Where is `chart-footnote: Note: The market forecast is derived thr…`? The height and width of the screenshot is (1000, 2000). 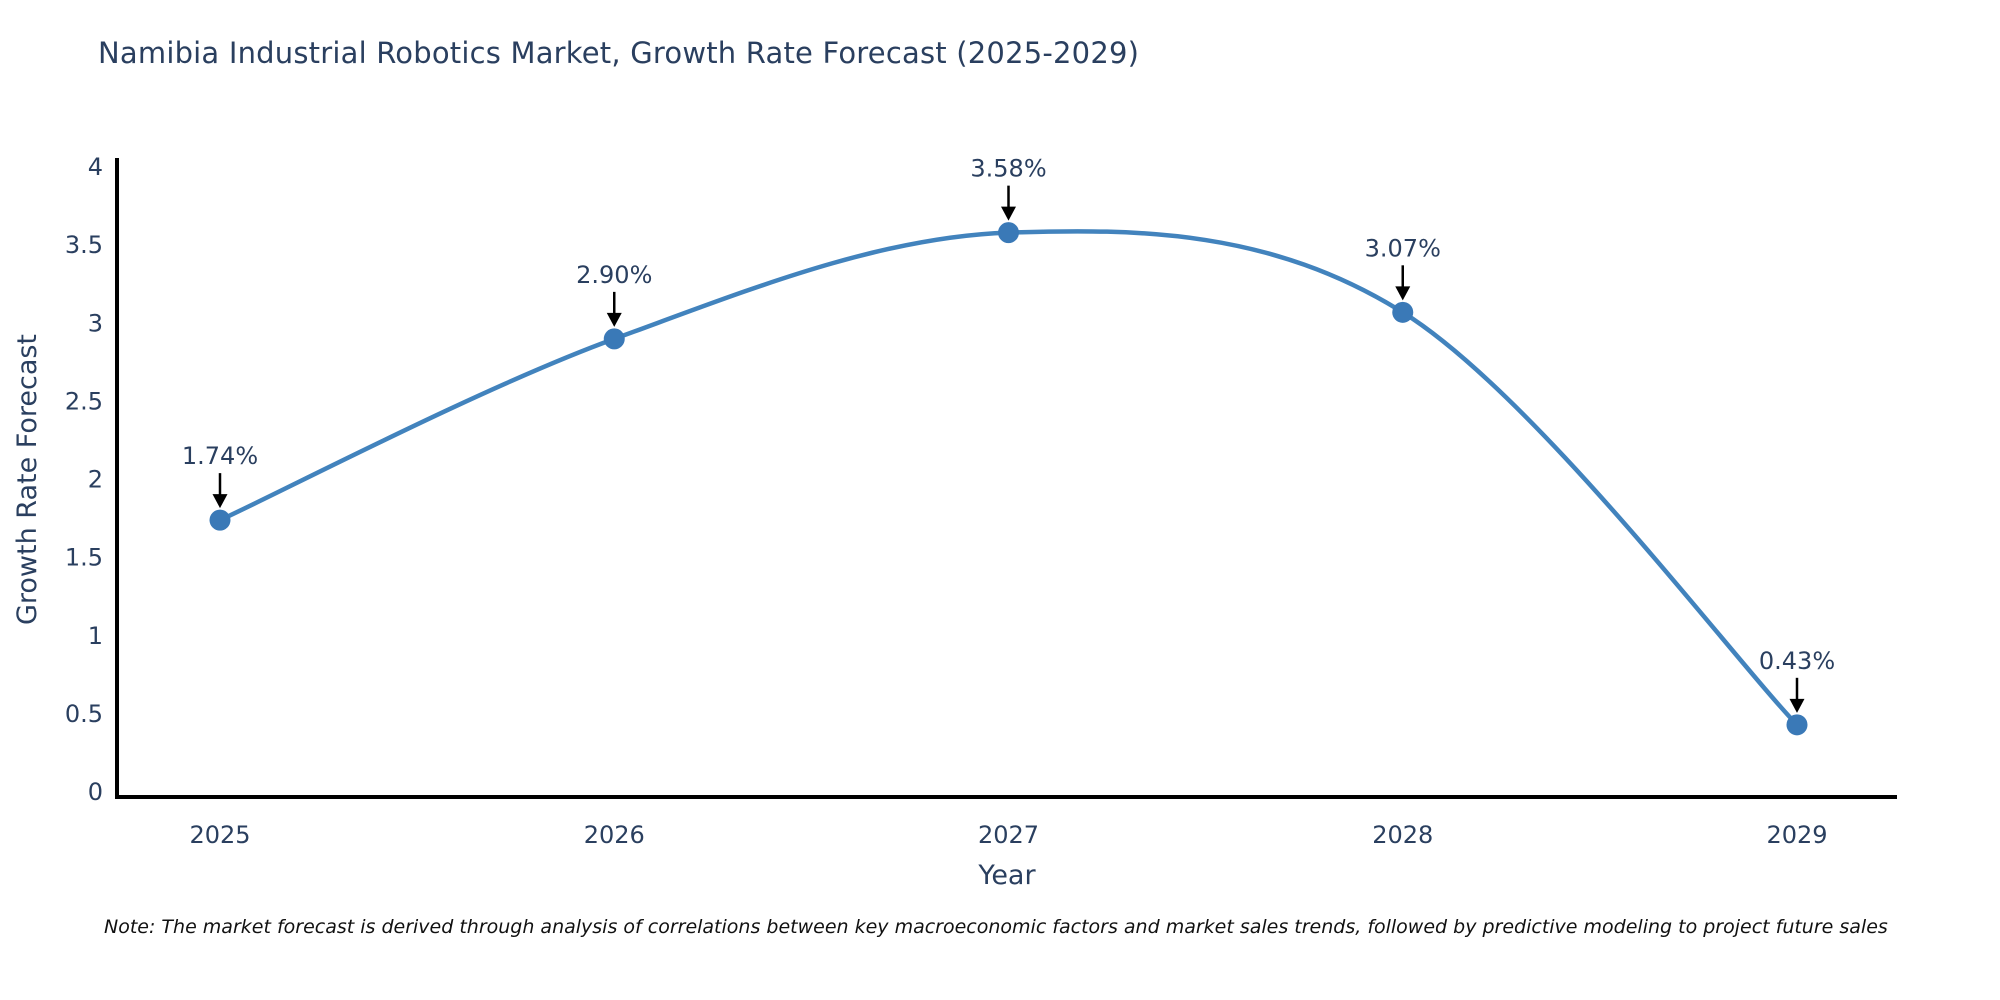
chart-footnote: Note: The market forecast is derived thr… is located at coordinates (996, 927).